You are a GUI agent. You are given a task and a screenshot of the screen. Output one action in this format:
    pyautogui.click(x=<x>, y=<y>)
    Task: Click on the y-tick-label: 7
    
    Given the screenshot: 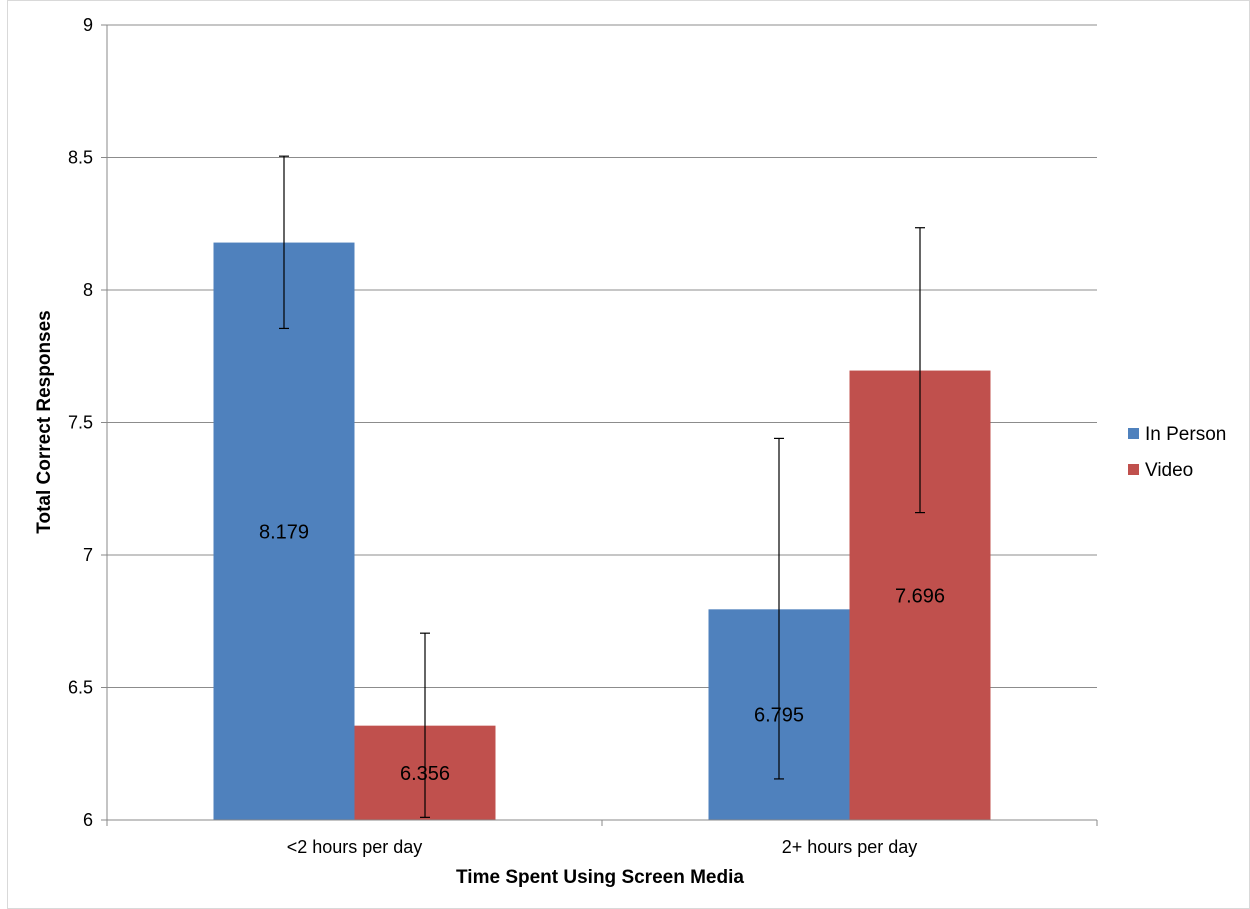 What is the action you would take?
    pyautogui.click(x=88, y=555)
    